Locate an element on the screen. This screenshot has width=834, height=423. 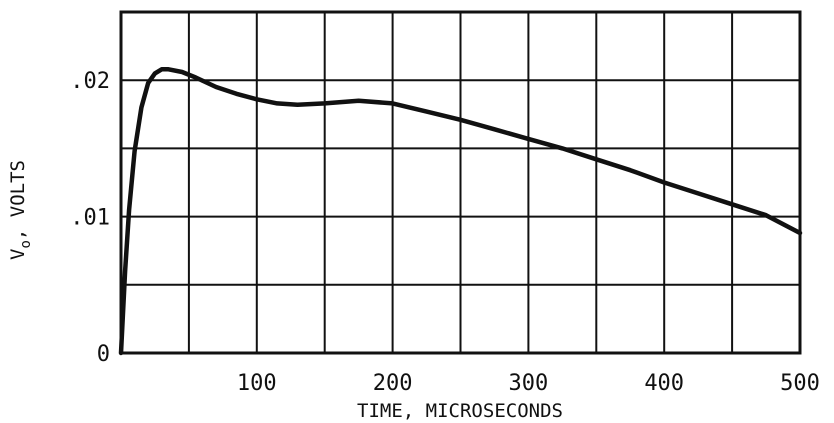
x-tick-label: 300 is located at coordinates (529, 383).